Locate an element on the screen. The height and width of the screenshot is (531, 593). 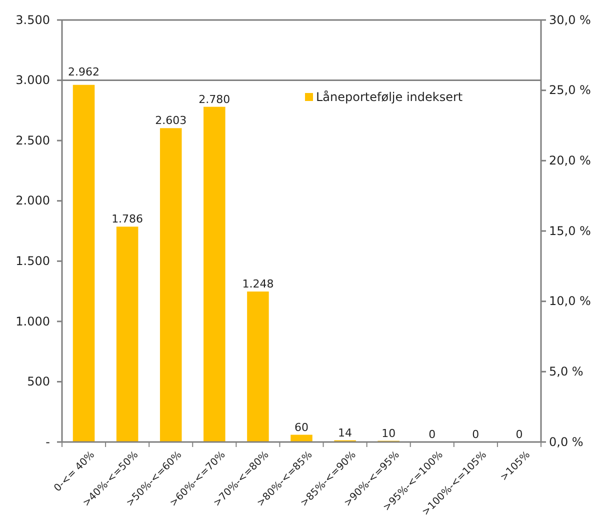
y-tick-label: 3.500 is located at coordinates (33, 19).